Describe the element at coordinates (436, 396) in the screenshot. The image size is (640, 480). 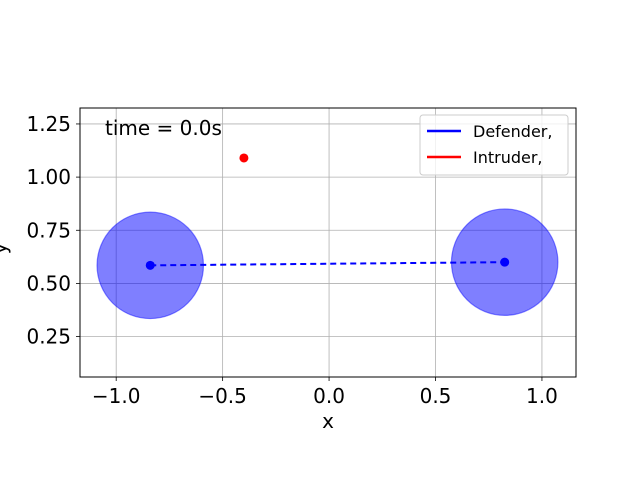
I see `x-tick-label: 0.5` at that location.